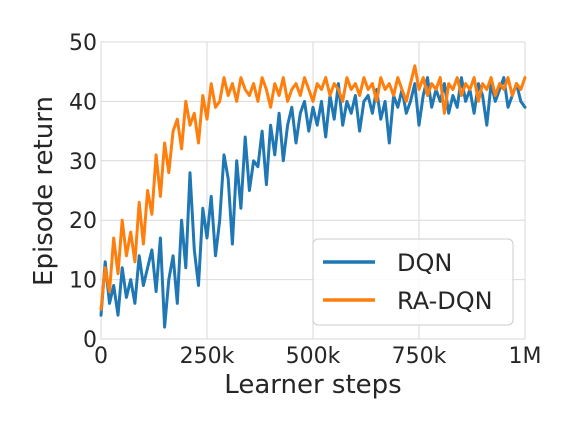  What do you see at coordinates (413, 282) in the screenshot?
I see `legend: DQN RA-DQN` at bounding box center [413, 282].